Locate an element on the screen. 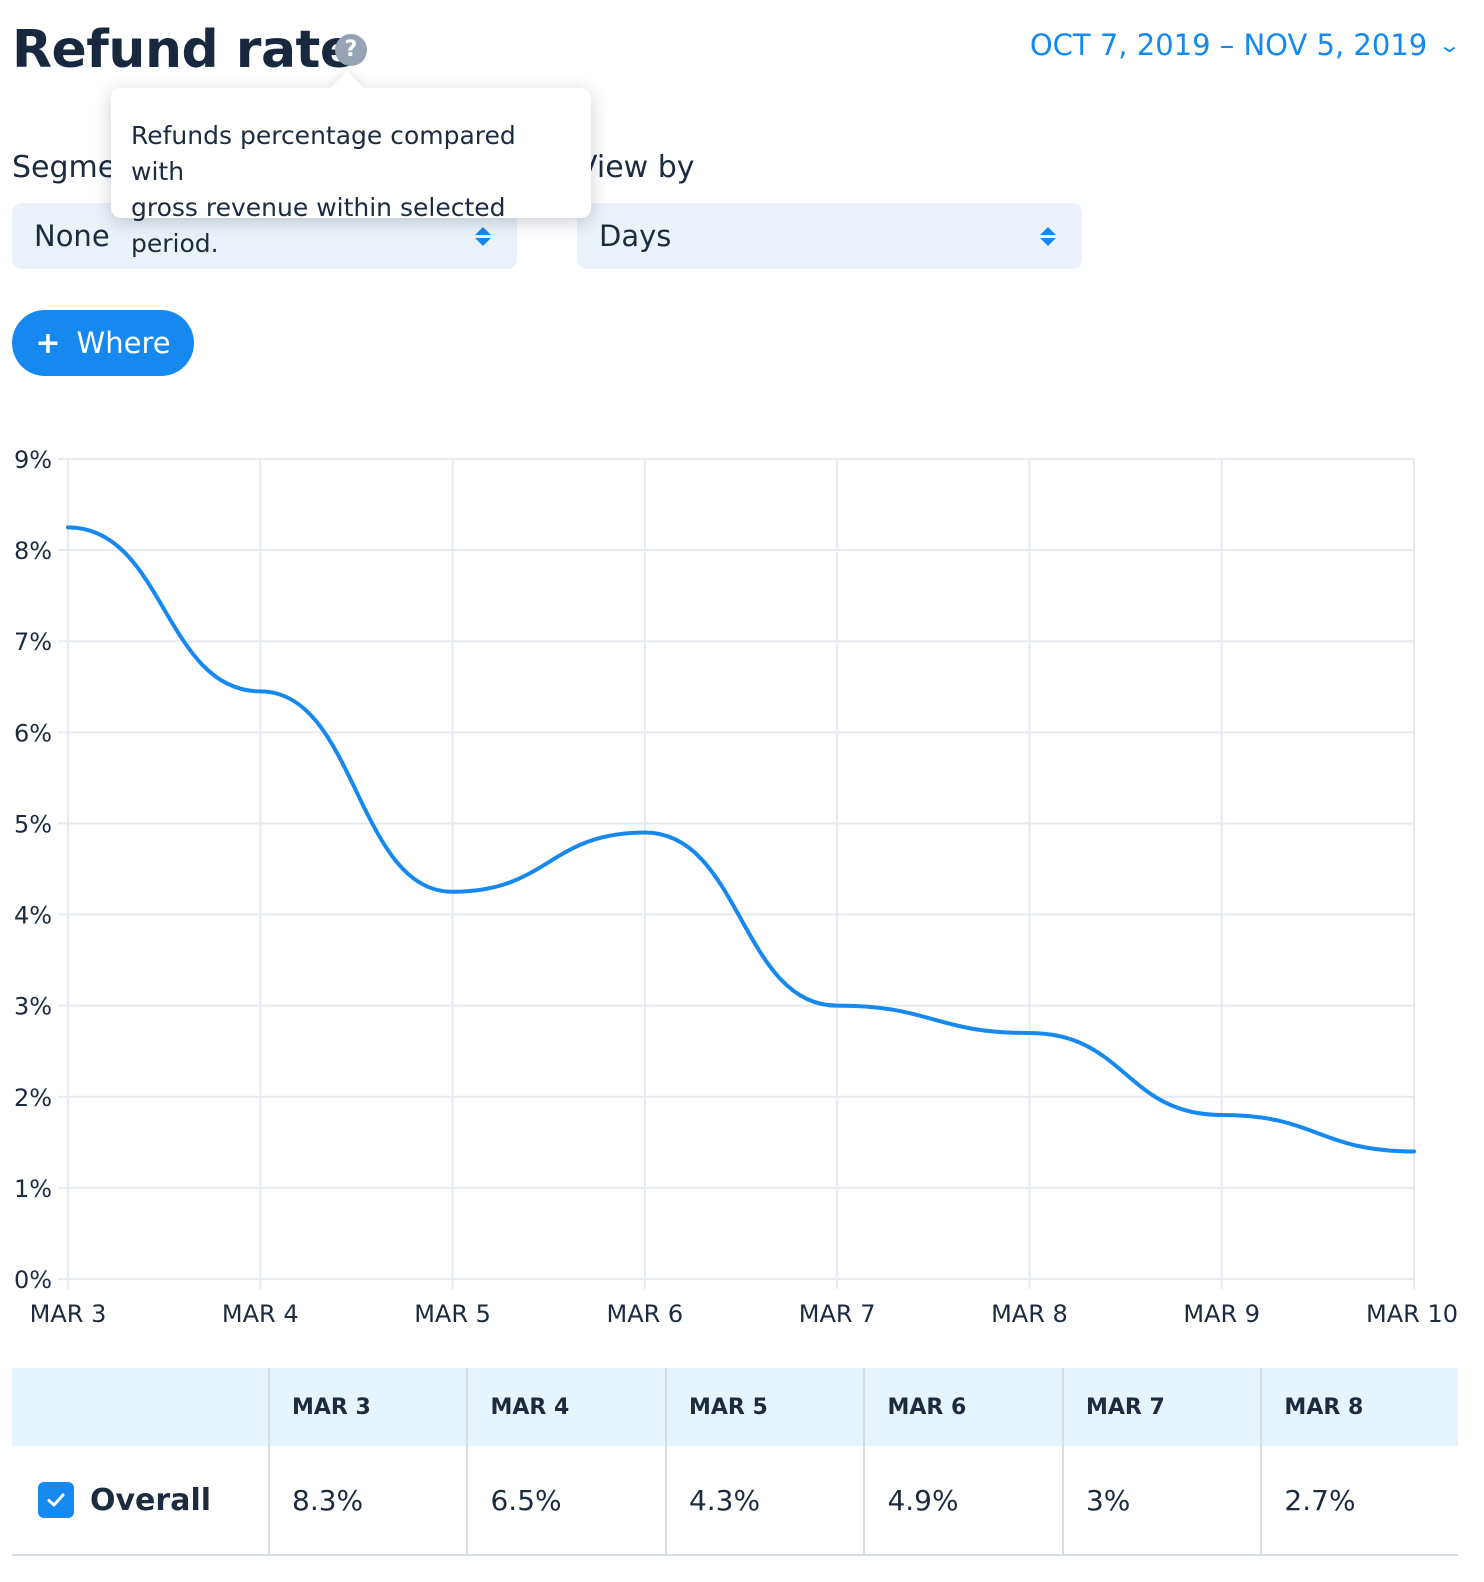 Image resolution: width=1484 pixels, height=1582 pixels. x-tick-label: MAR 9 is located at coordinates (1221, 1314).